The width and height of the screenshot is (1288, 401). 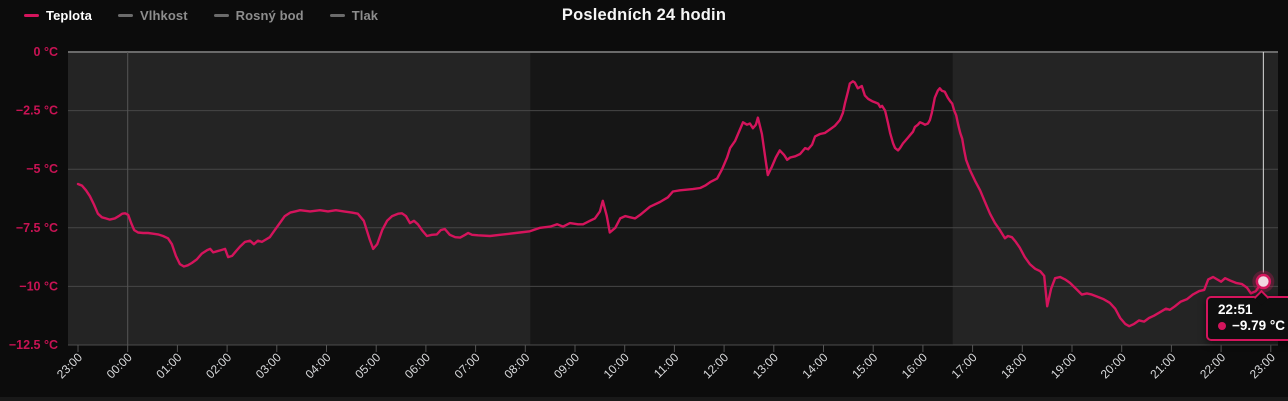 I want to click on legend-swatch-vlhkost, so click(x=125, y=15).